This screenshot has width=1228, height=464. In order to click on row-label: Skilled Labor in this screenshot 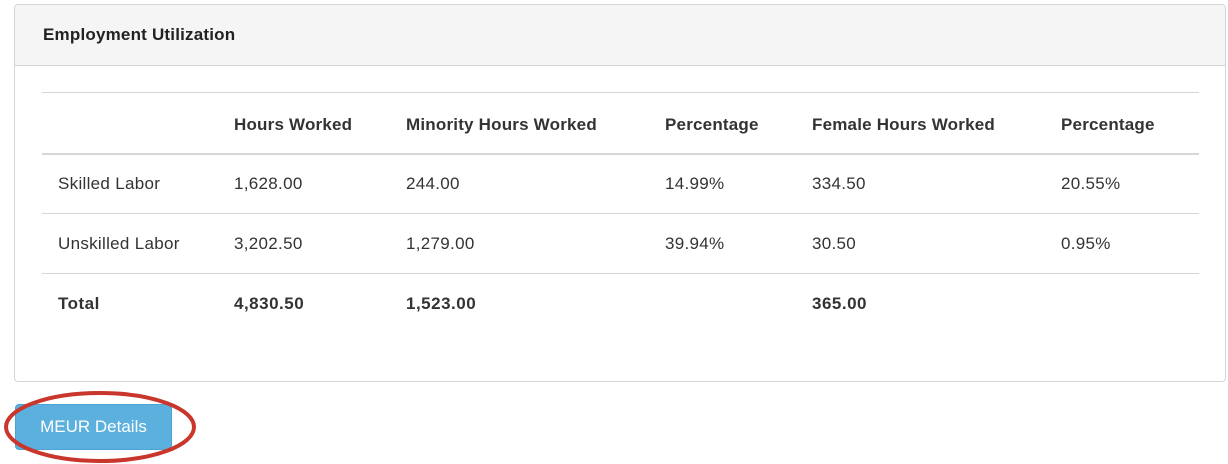, I will do `click(130, 183)`.